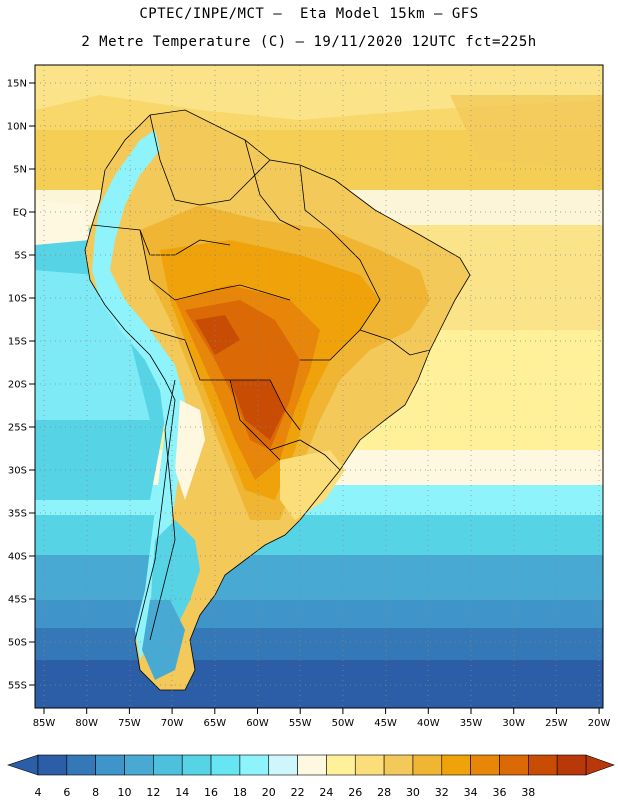 This screenshot has width=618, height=800. I want to click on lat-tick-label: 10N, so click(17, 127).